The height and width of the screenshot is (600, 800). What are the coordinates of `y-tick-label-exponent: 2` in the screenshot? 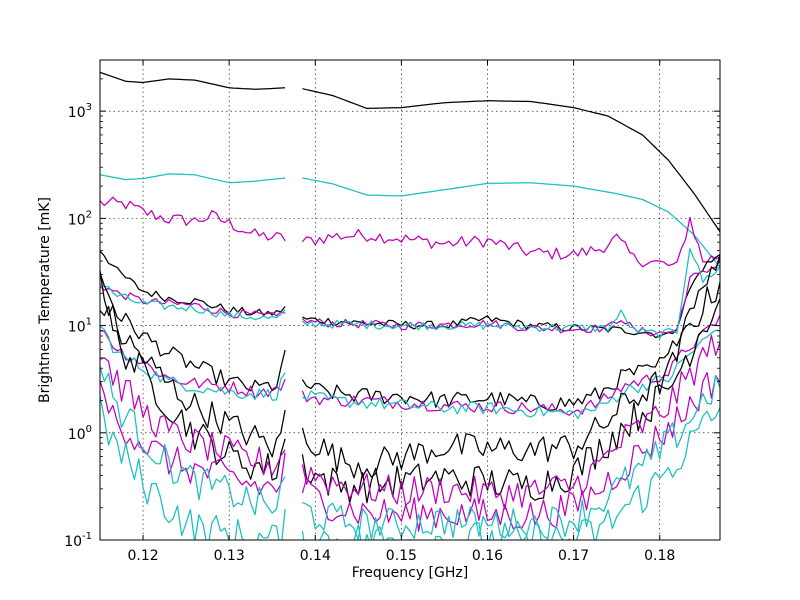 It's located at (89, 214).